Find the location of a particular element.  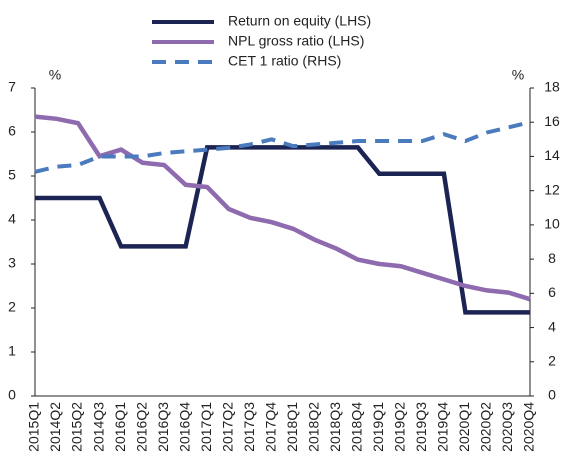

y-tick-label: 4 is located at coordinates (12, 219).